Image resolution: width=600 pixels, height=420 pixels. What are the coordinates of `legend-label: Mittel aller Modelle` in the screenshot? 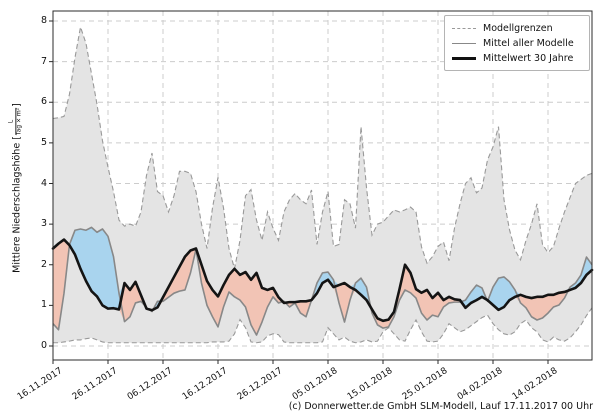 It's located at (528, 43).